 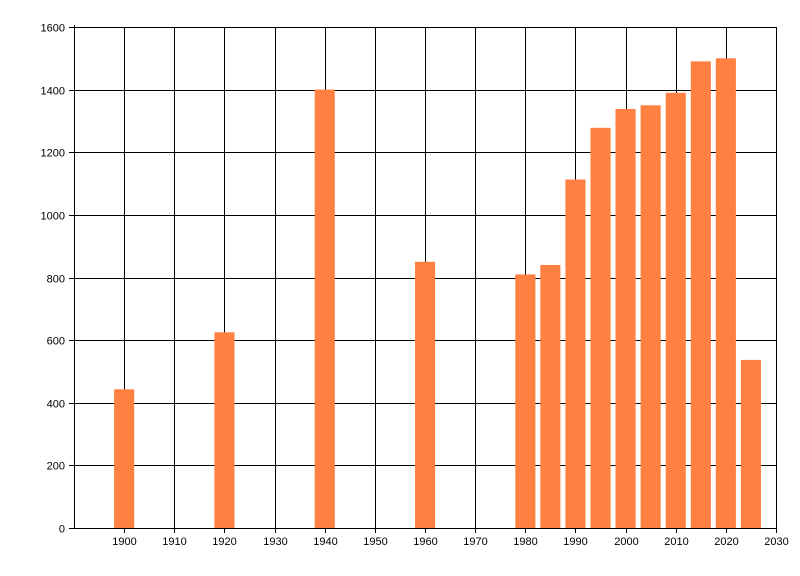 I want to click on y-tick-label-1600: 1600, so click(x=53, y=29).